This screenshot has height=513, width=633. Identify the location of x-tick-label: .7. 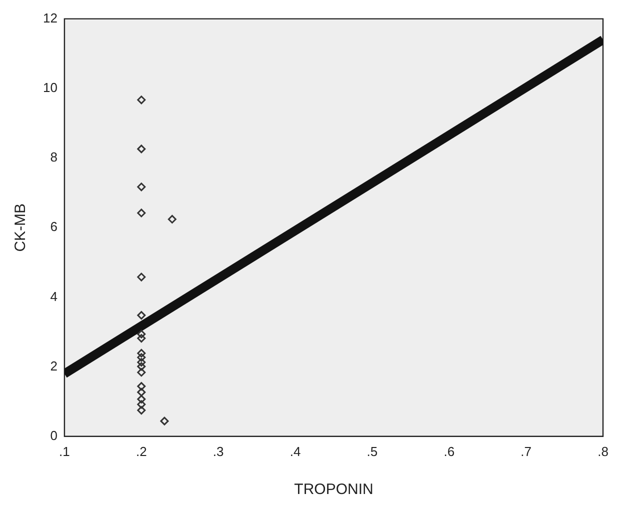
(526, 451).